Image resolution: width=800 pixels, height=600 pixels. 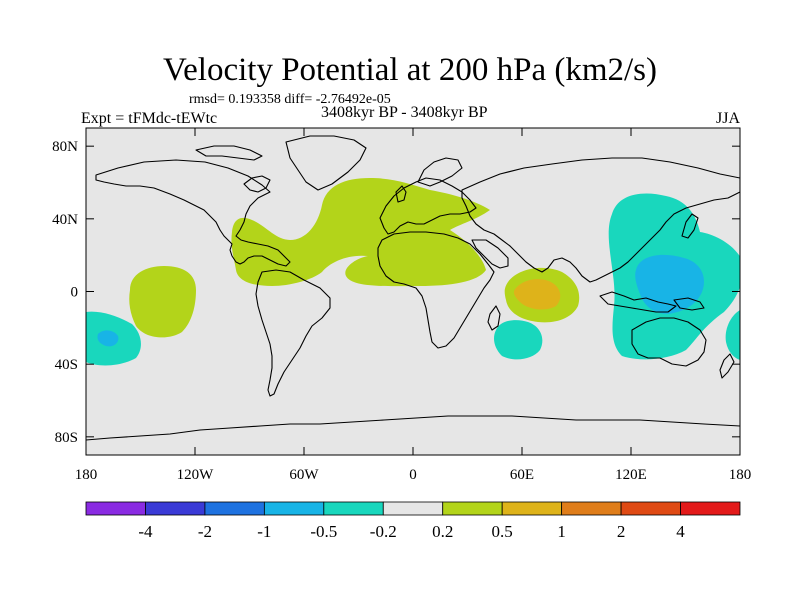 I want to click on colorbar-label: 1, so click(x=561, y=531).